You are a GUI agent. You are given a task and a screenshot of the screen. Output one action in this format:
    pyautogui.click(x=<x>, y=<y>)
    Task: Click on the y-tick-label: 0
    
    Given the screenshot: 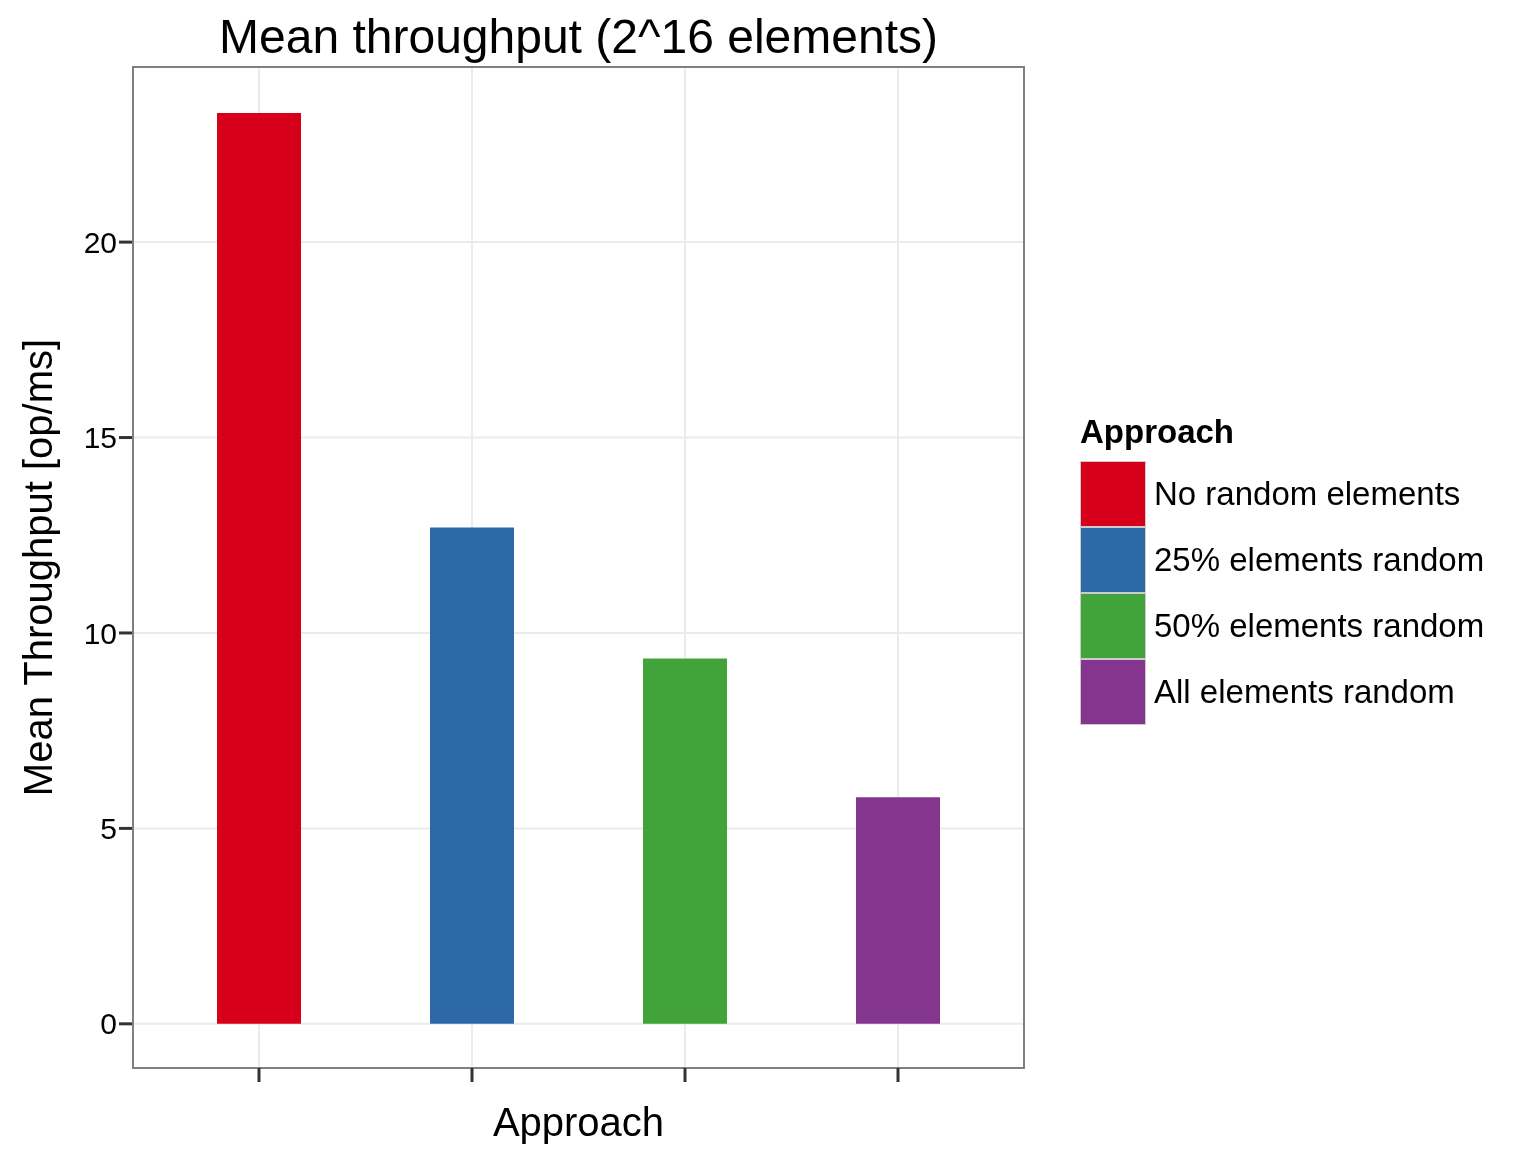 What is the action you would take?
    pyautogui.click(x=108, y=1024)
    